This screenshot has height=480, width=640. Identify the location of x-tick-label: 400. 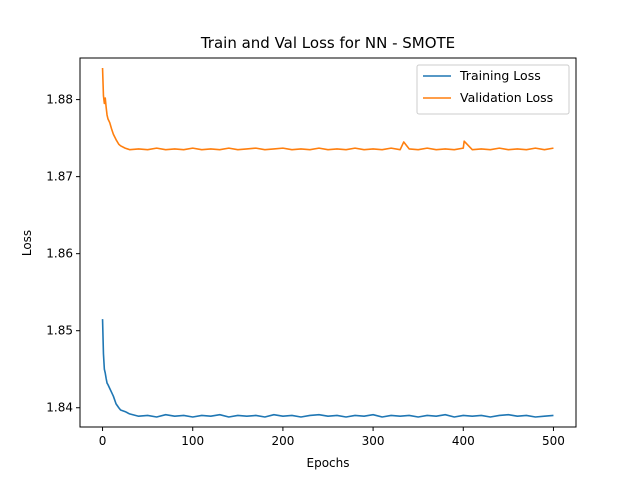
(463, 441).